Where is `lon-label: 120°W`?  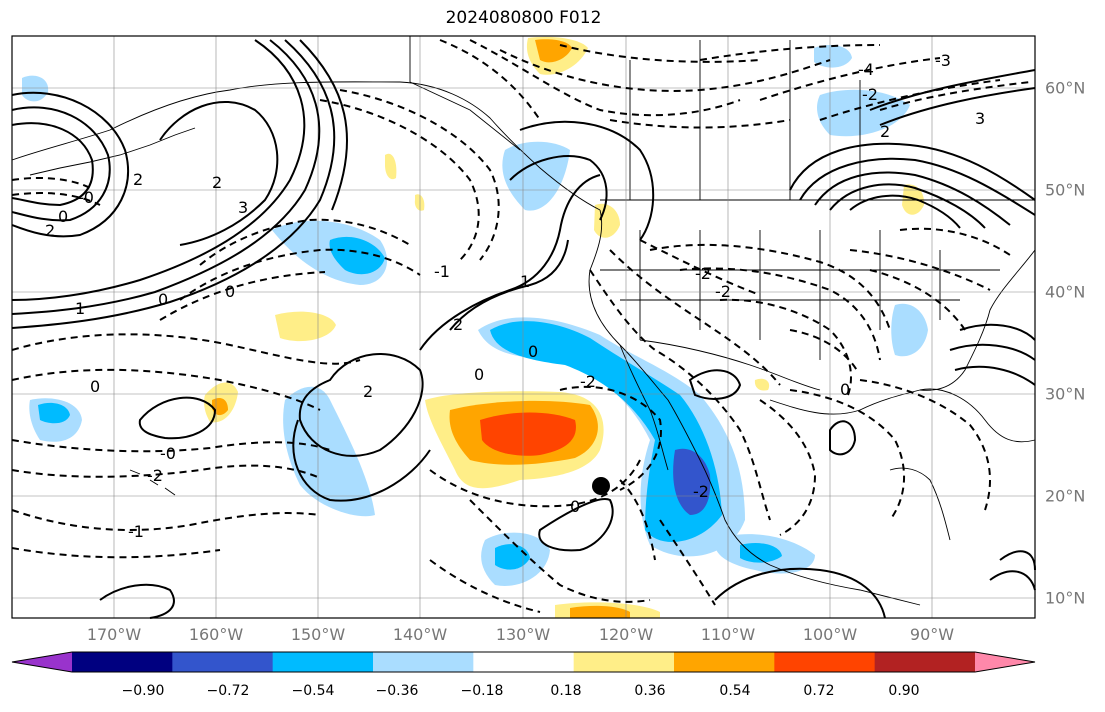
lon-label: 120°W is located at coordinates (626, 634).